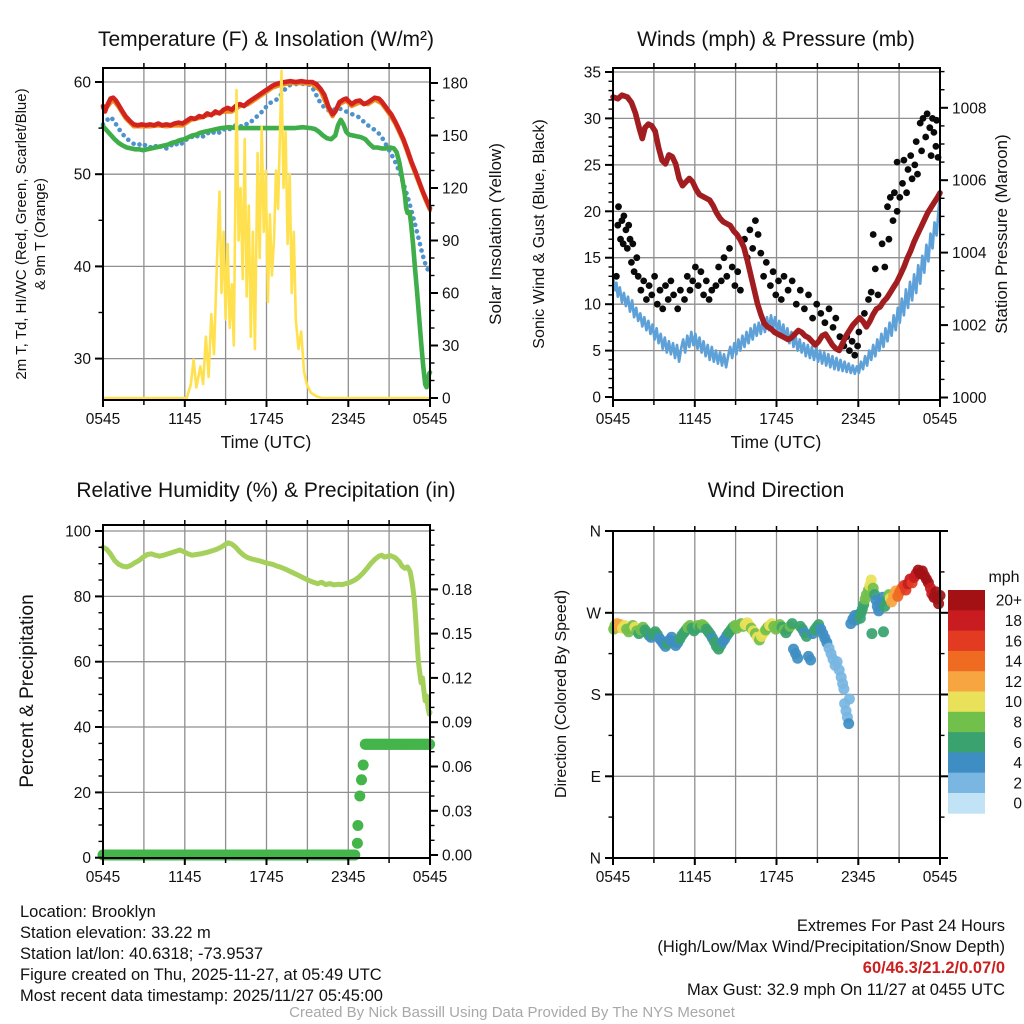 The width and height of the screenshot is (1024, 1024). I want to click on y-tick-label: E, so click(596, 777).